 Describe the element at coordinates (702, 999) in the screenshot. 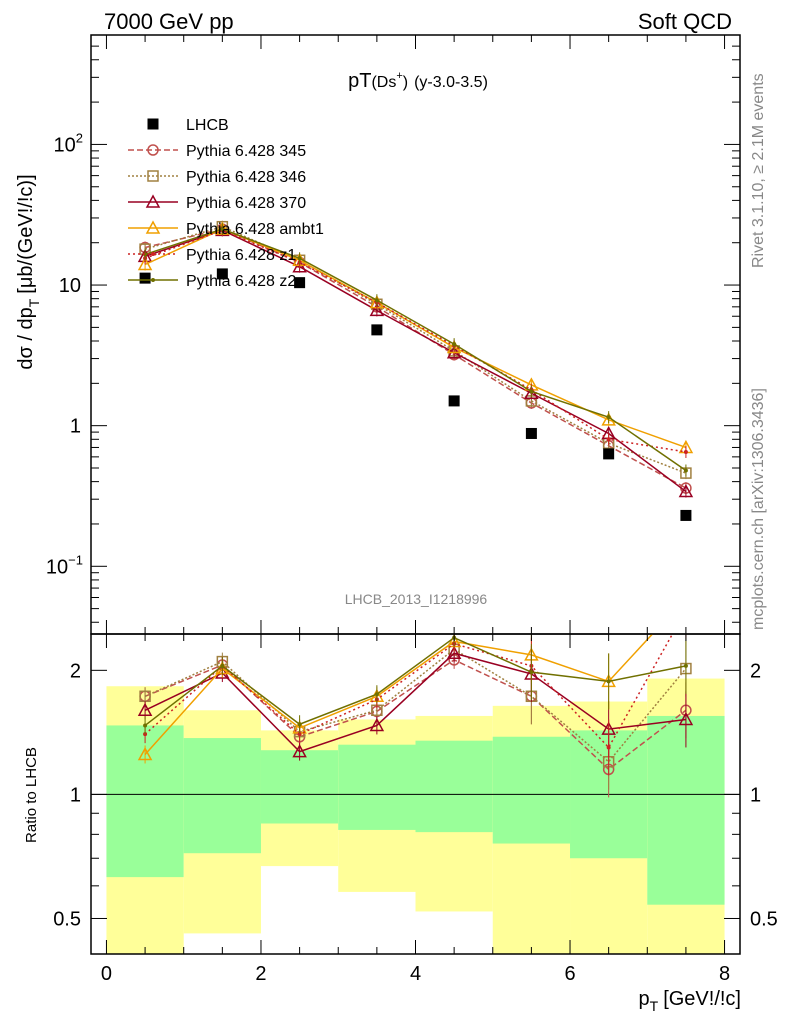

I see `xlabel-units: [GeV!/!c]` at that location.